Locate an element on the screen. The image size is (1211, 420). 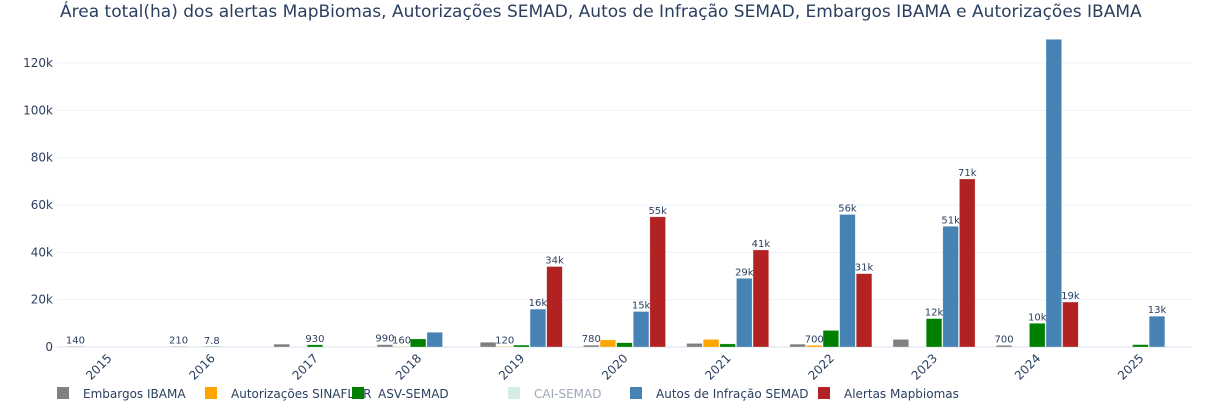
legend-item-embargos-ibama: Embargos IBAMA is located at coordinates (121, 394).